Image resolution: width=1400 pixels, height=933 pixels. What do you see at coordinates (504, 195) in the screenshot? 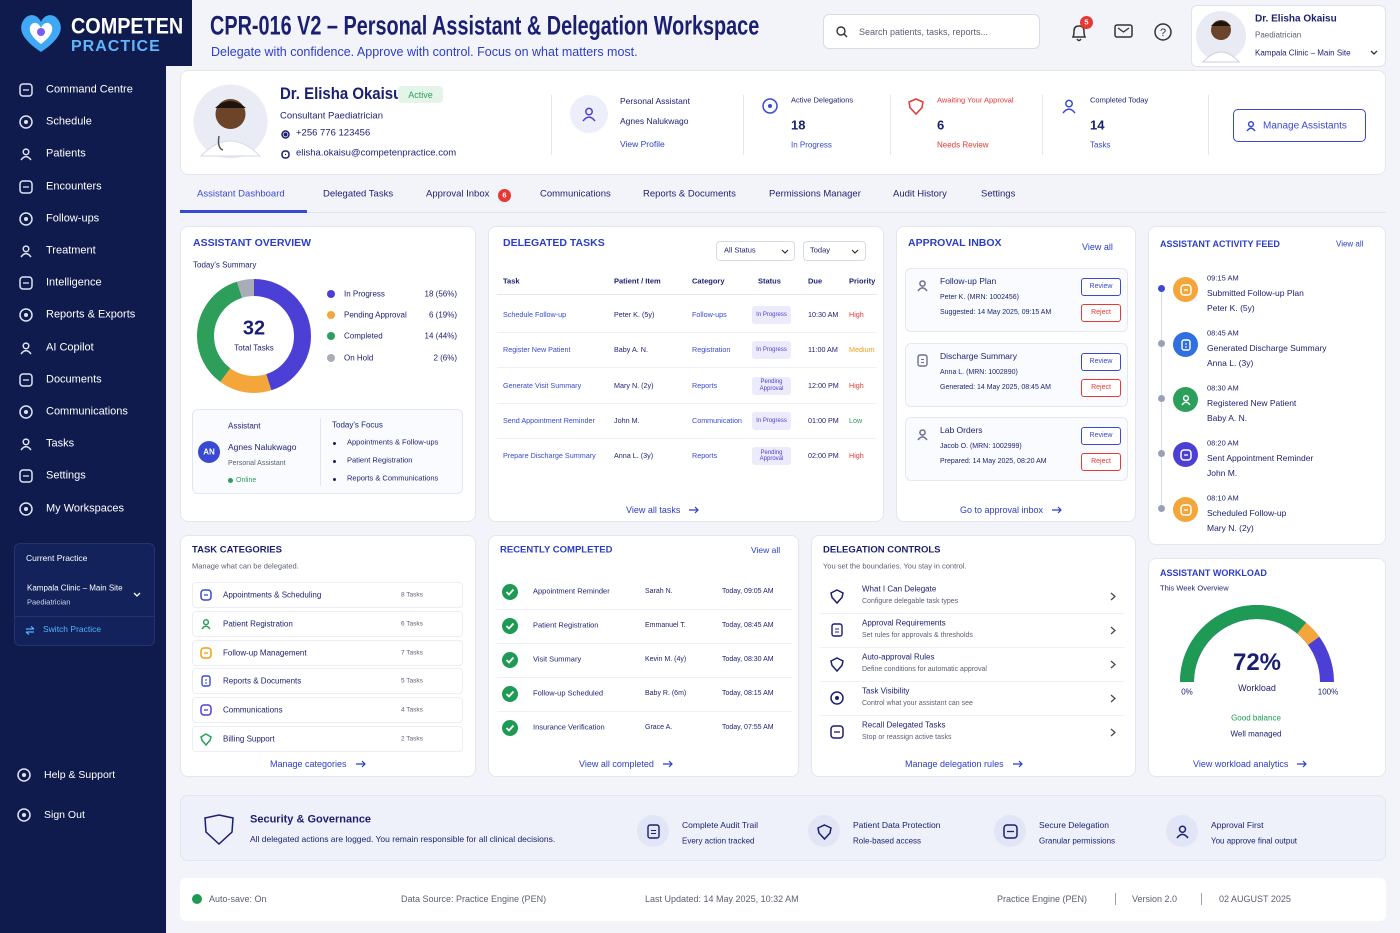
I see `tab-badge` at bounding box center [504, 195].